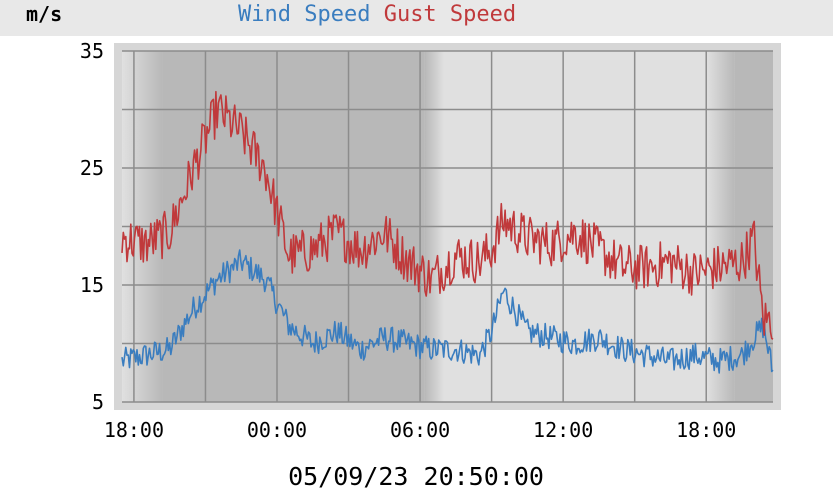  I want to click on y-tick-label: 5, so click(98, 402).